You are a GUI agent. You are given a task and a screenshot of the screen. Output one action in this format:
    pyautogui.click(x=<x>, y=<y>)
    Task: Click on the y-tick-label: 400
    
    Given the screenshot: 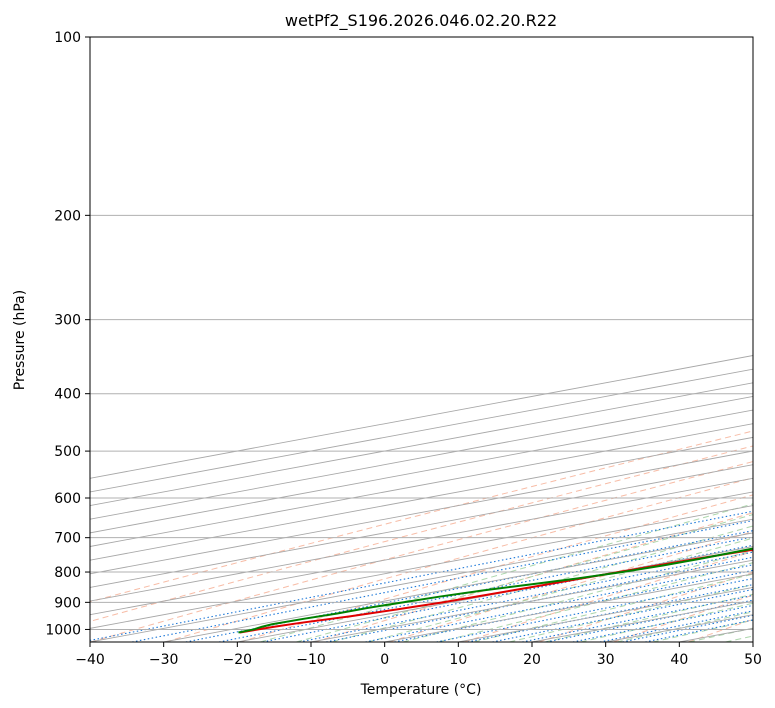 What is the action you would take?
    pyautogui.click(x=67, y=395)
    